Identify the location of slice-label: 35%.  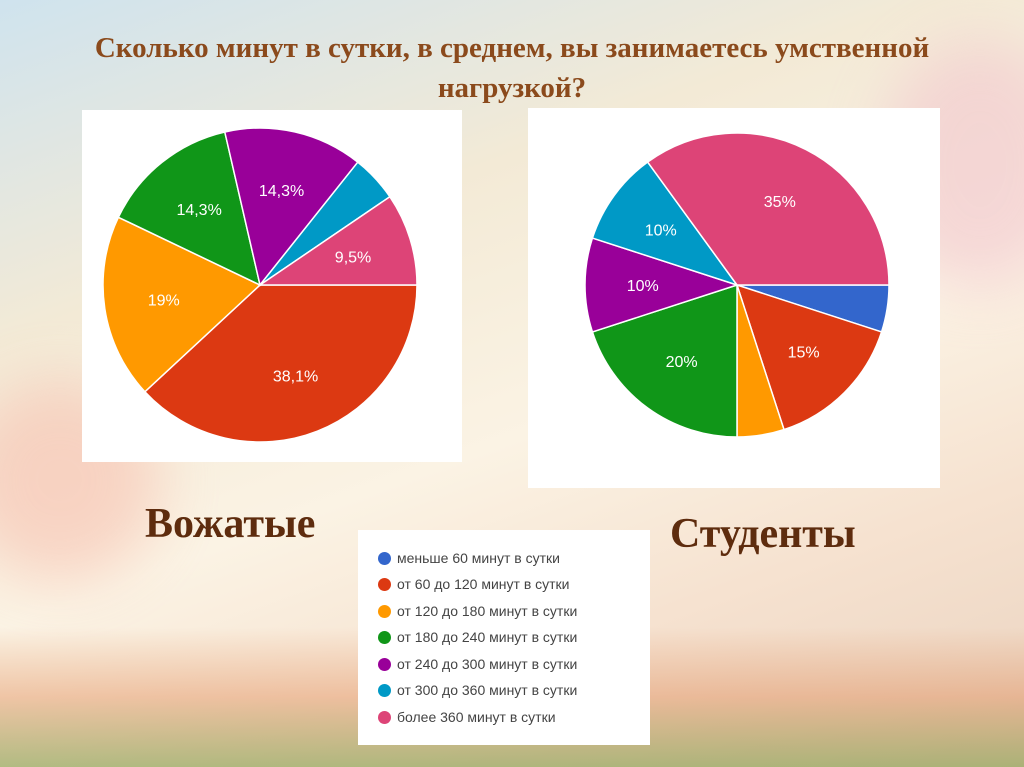
(780, 202).